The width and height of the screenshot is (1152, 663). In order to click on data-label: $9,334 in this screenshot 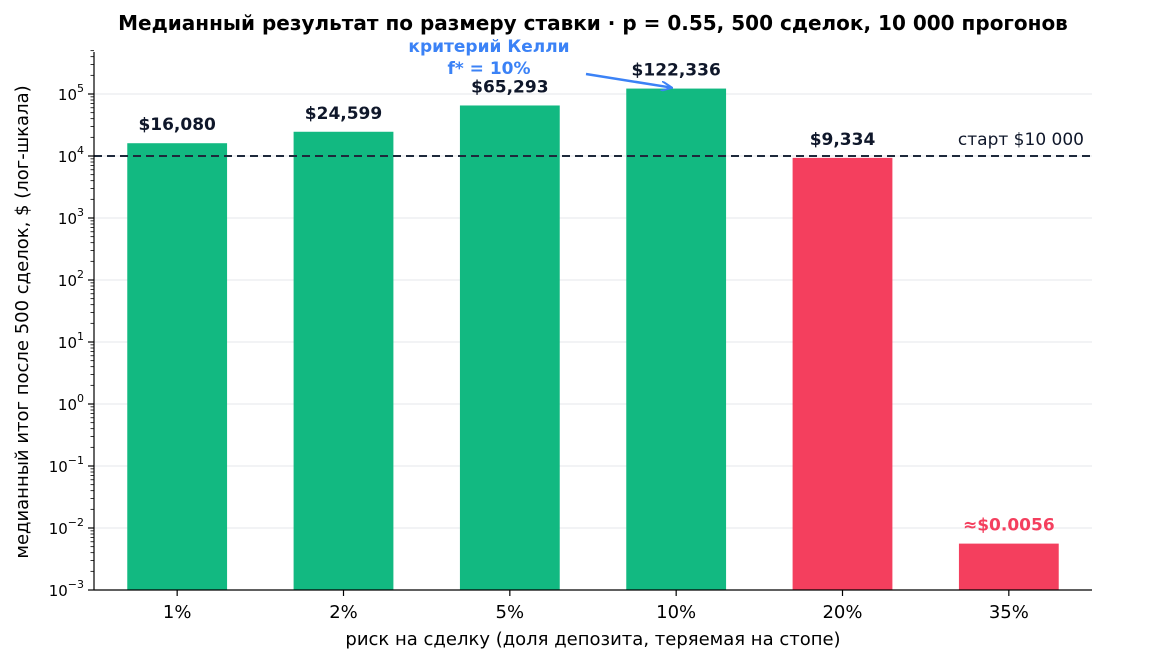, I will do `click(843, 140)`.